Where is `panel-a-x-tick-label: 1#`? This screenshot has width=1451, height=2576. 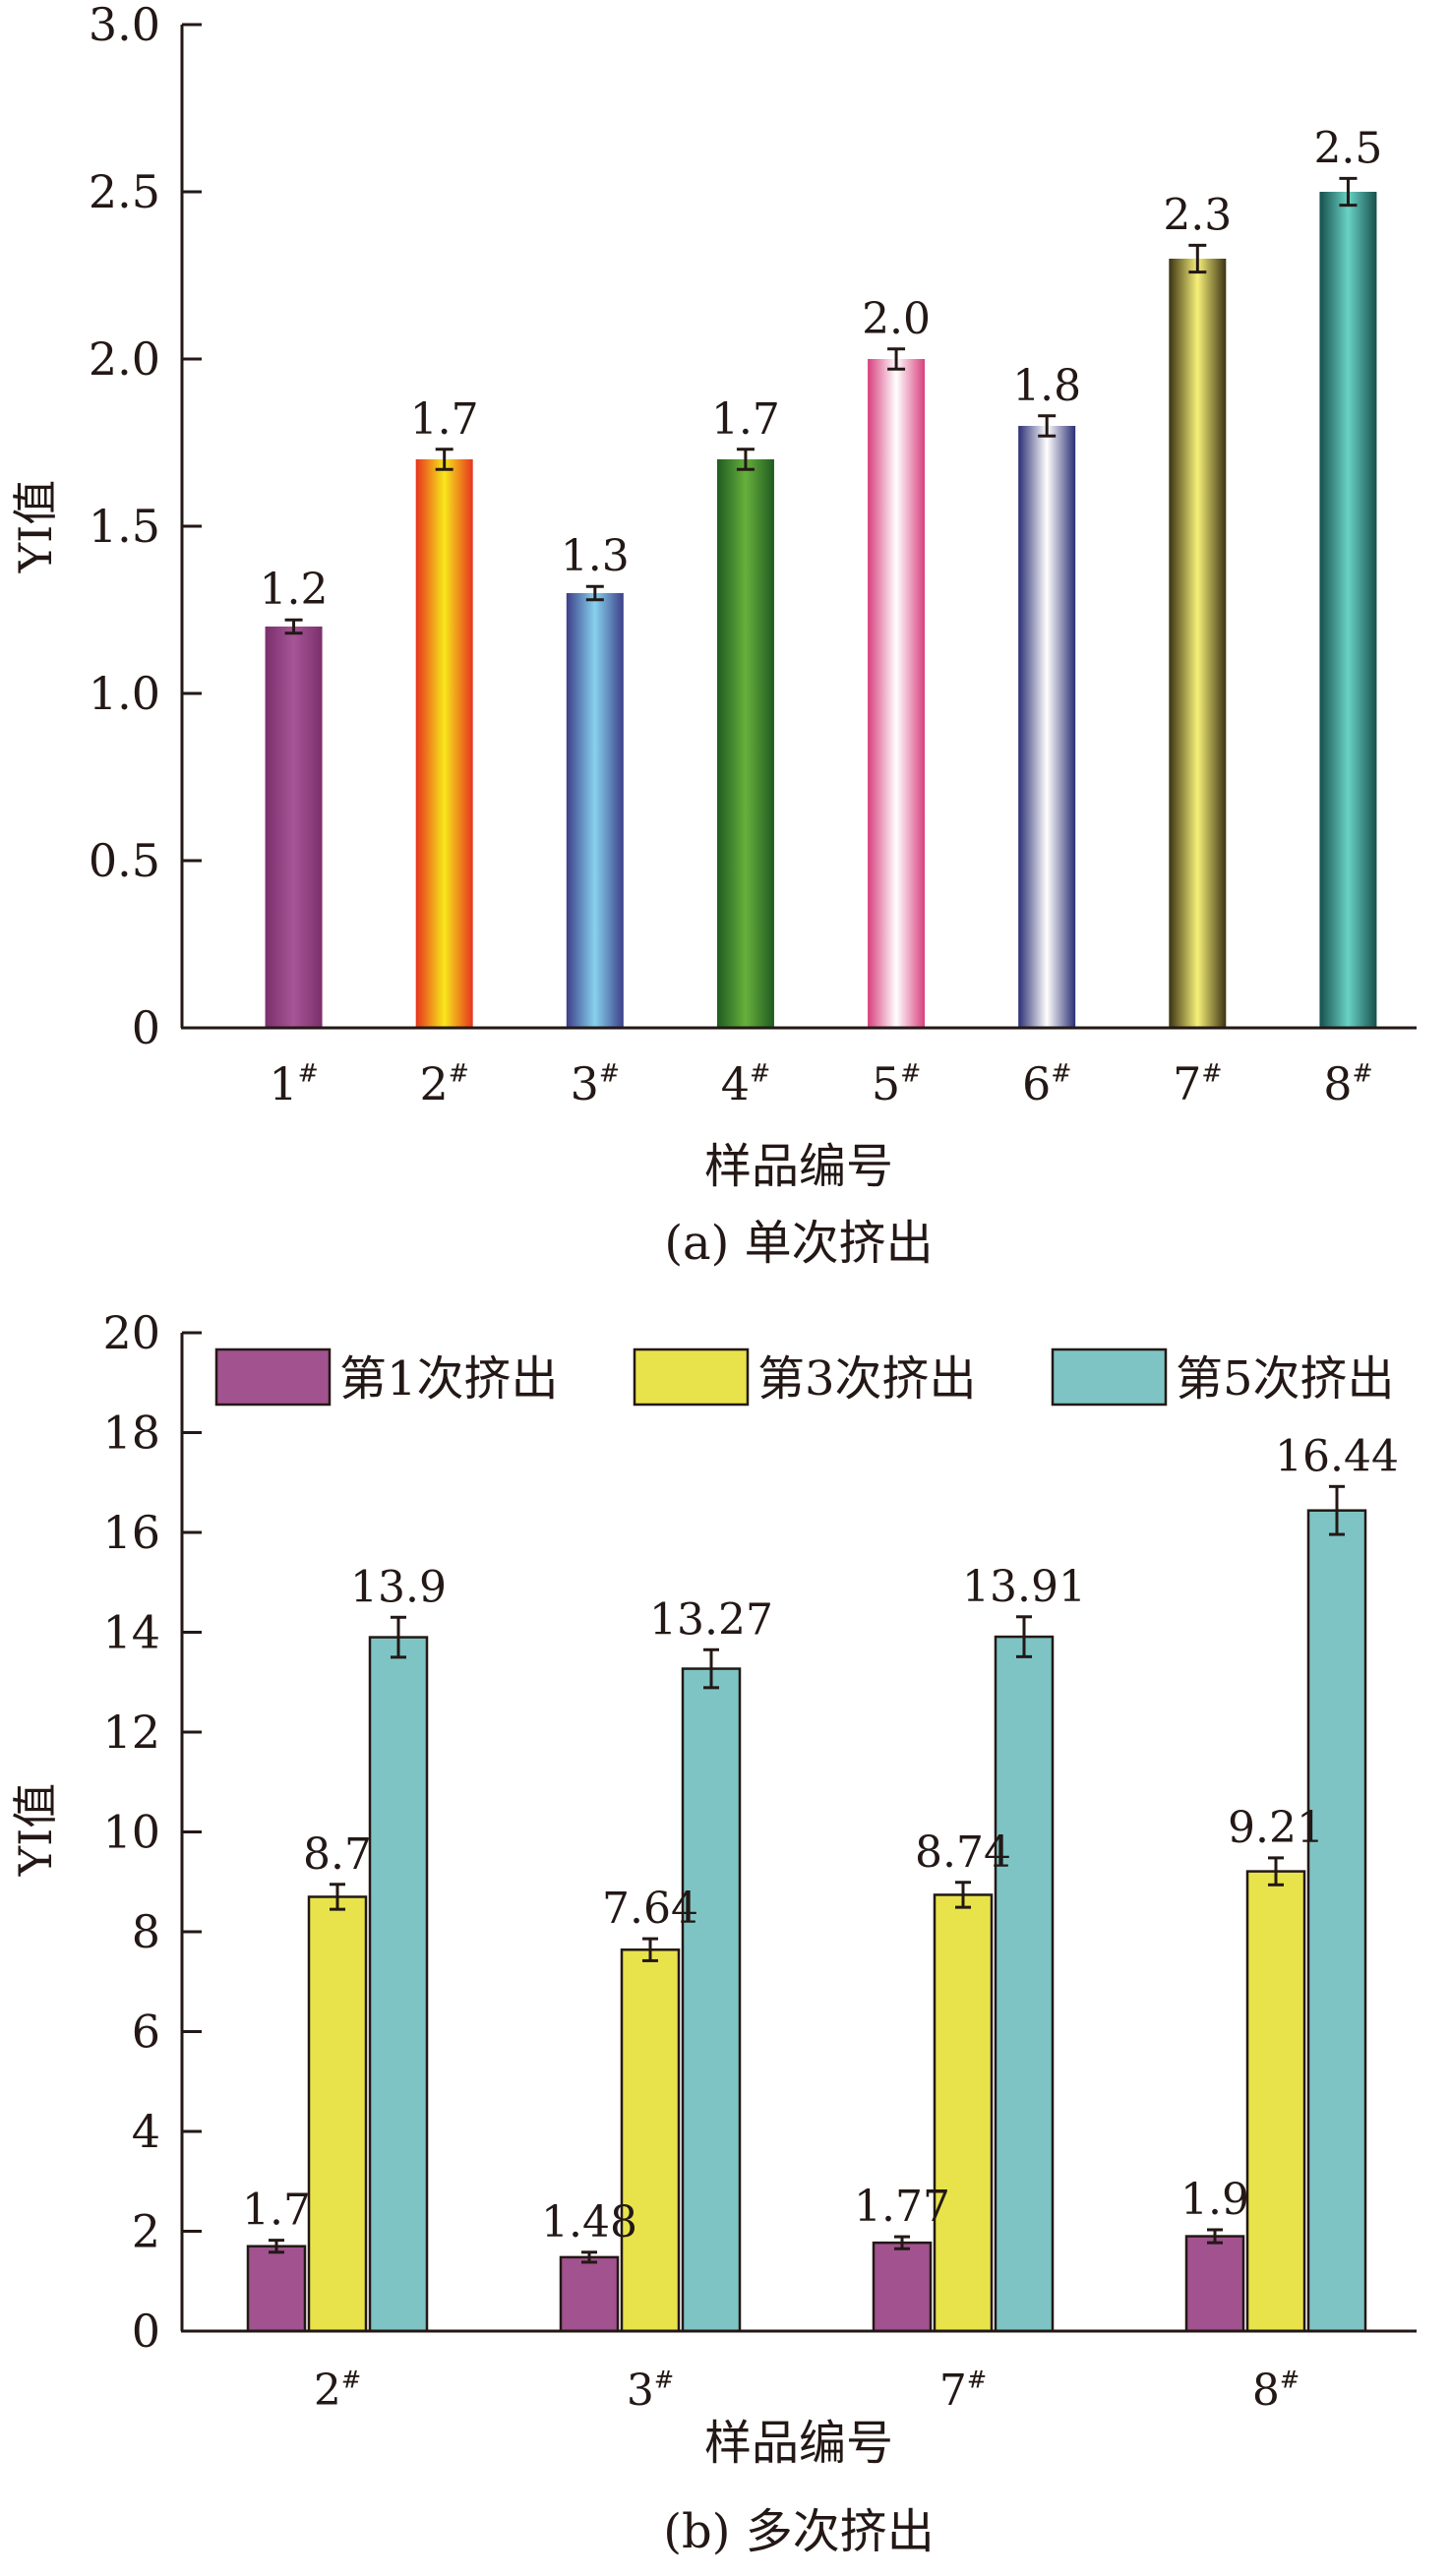 panel-a-x-tick-label: 1# is located at coordinates (293, 1084).